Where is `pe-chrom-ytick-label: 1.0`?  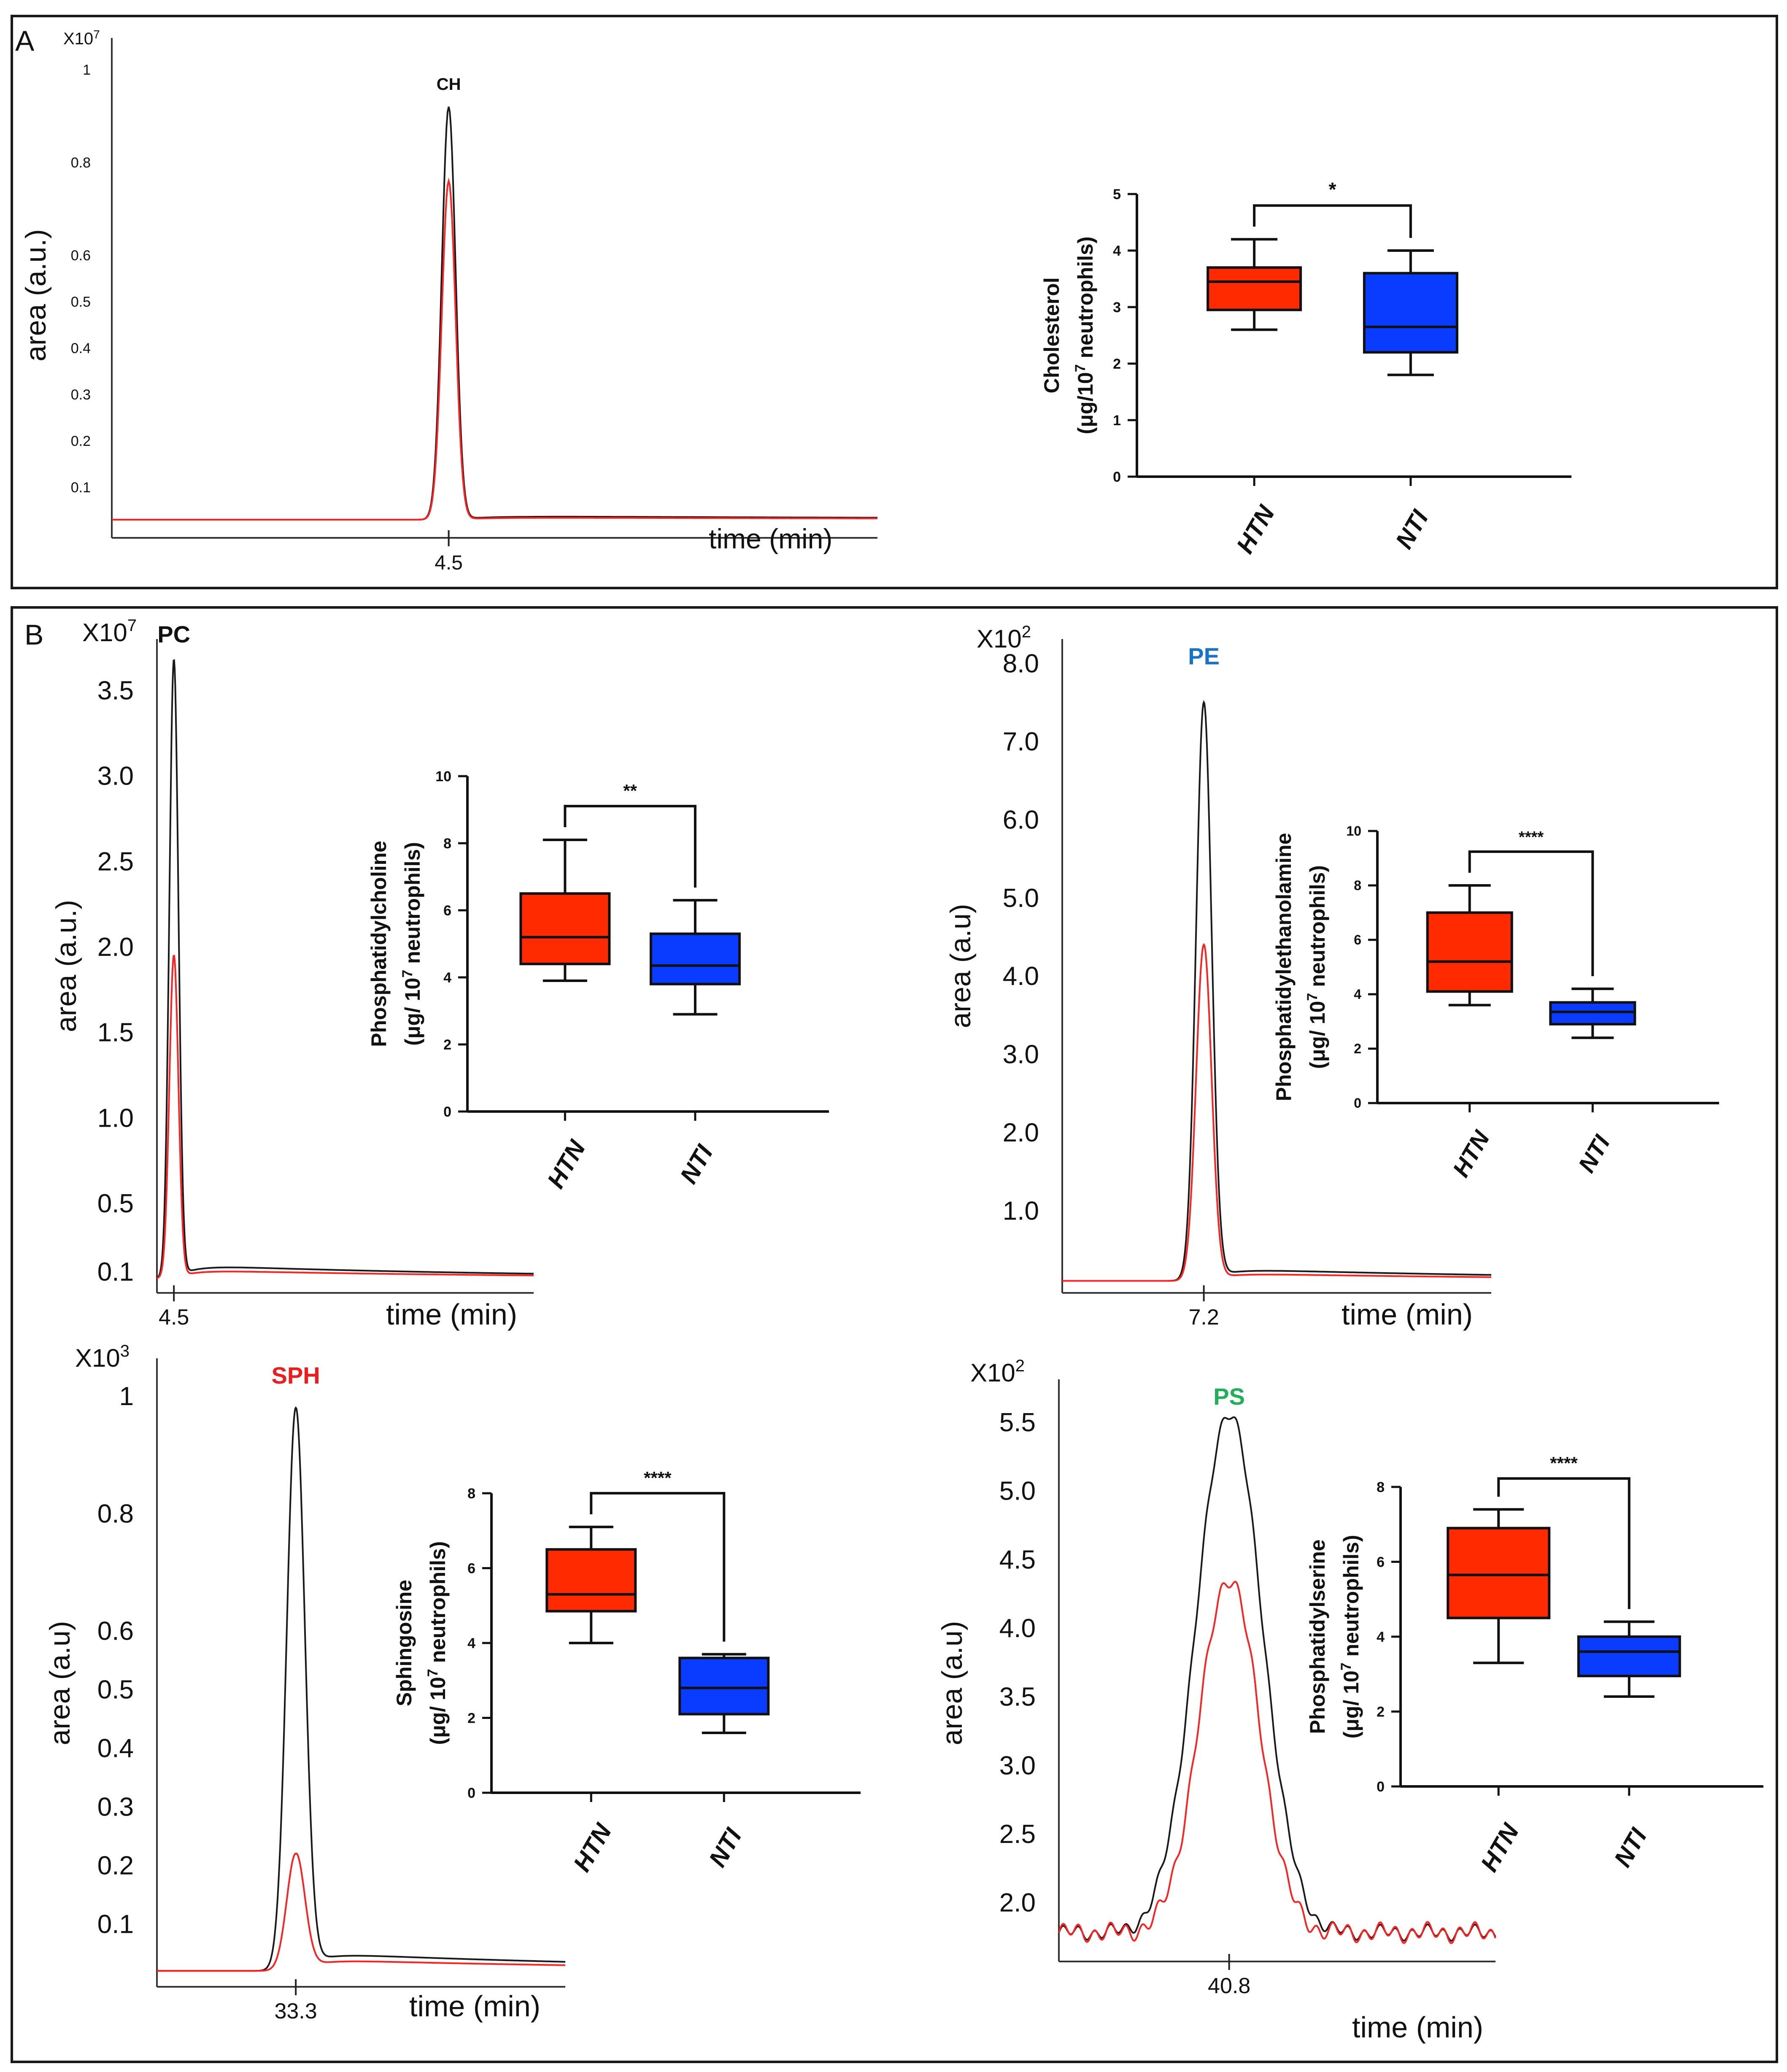
pe-chrom-ytick-label: 1.0 is located at coordinates (1021, 1210).